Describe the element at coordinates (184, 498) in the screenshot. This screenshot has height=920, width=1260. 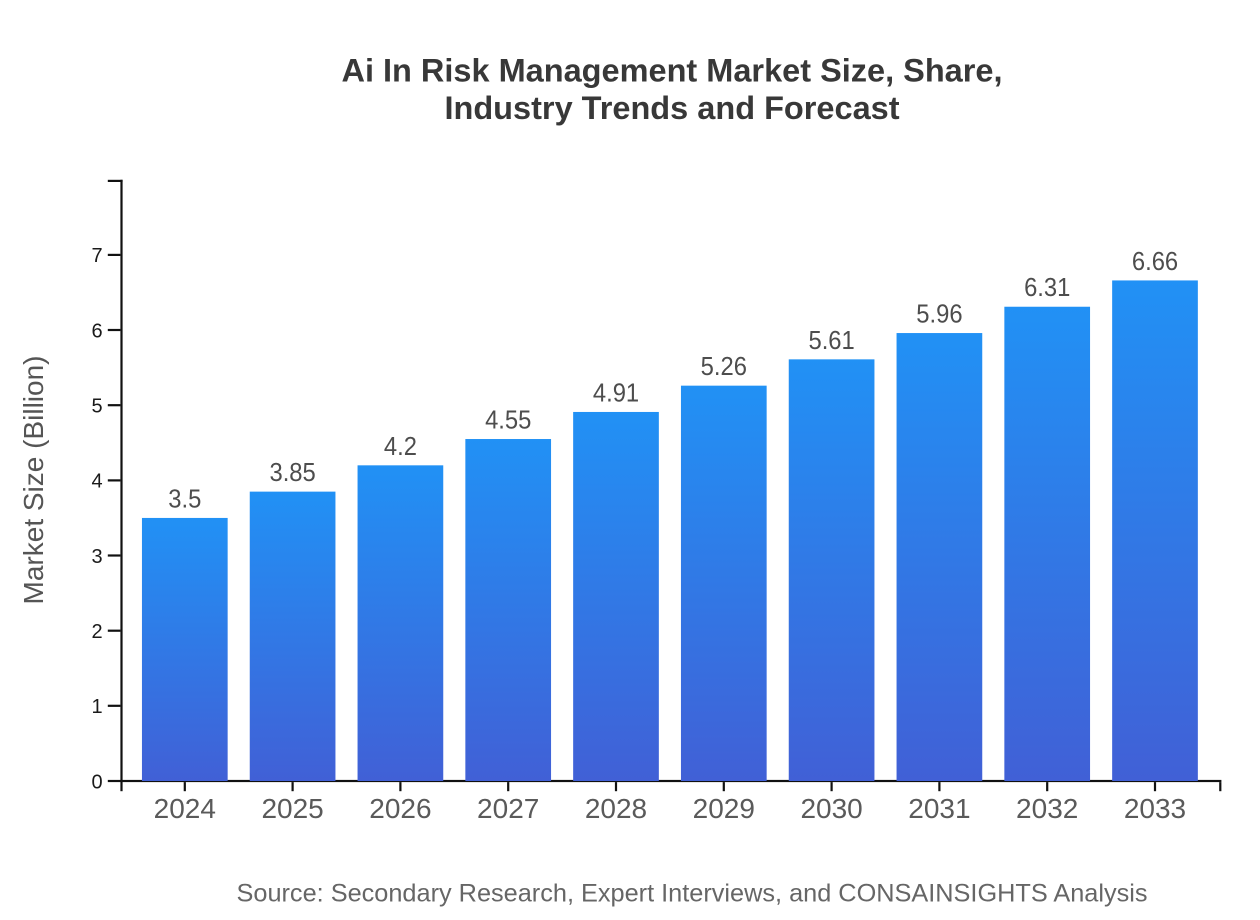
I see `svg-text: 3.5` at that location.